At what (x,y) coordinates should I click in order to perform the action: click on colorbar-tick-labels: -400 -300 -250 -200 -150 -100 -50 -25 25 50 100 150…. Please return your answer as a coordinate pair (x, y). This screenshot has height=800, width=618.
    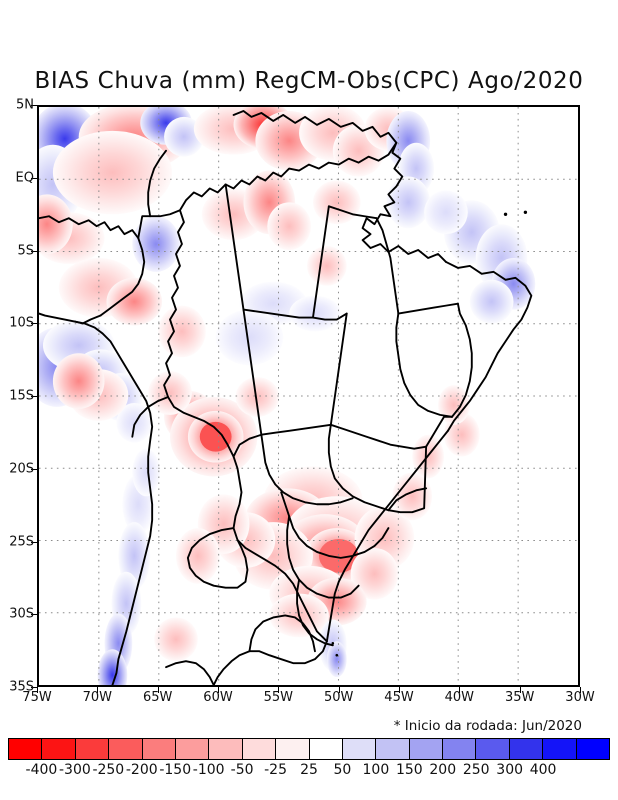
    Looking at the image, I should click on (309, 771).